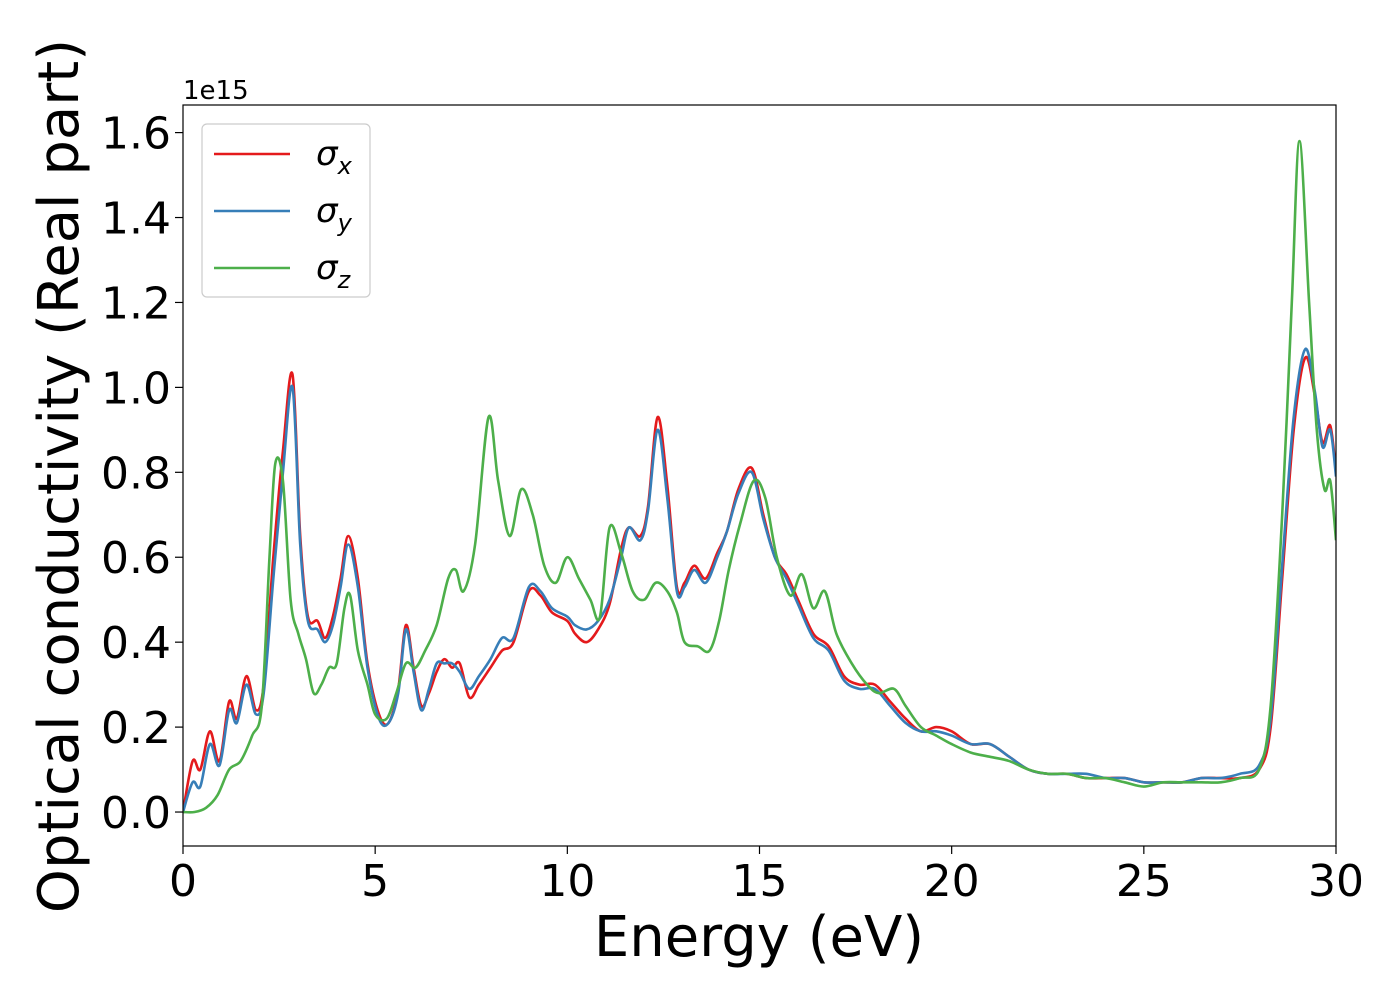 The width and height of the screenshot is (1400, 1000). What do you see at coordinates (136, 473) in the screenshot?
I see `y-tick-label: 0.8` at bounding box center [136, 473].